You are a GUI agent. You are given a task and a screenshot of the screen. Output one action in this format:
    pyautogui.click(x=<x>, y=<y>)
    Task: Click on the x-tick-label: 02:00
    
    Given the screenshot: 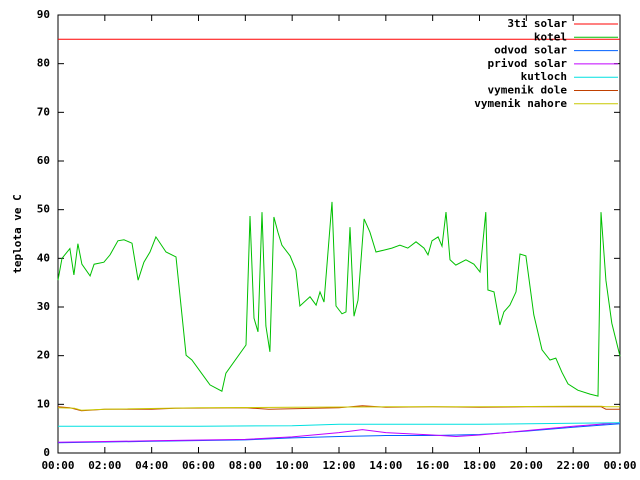 What is the action you would take?
    pyautogui.click(x=104, y=465)
    